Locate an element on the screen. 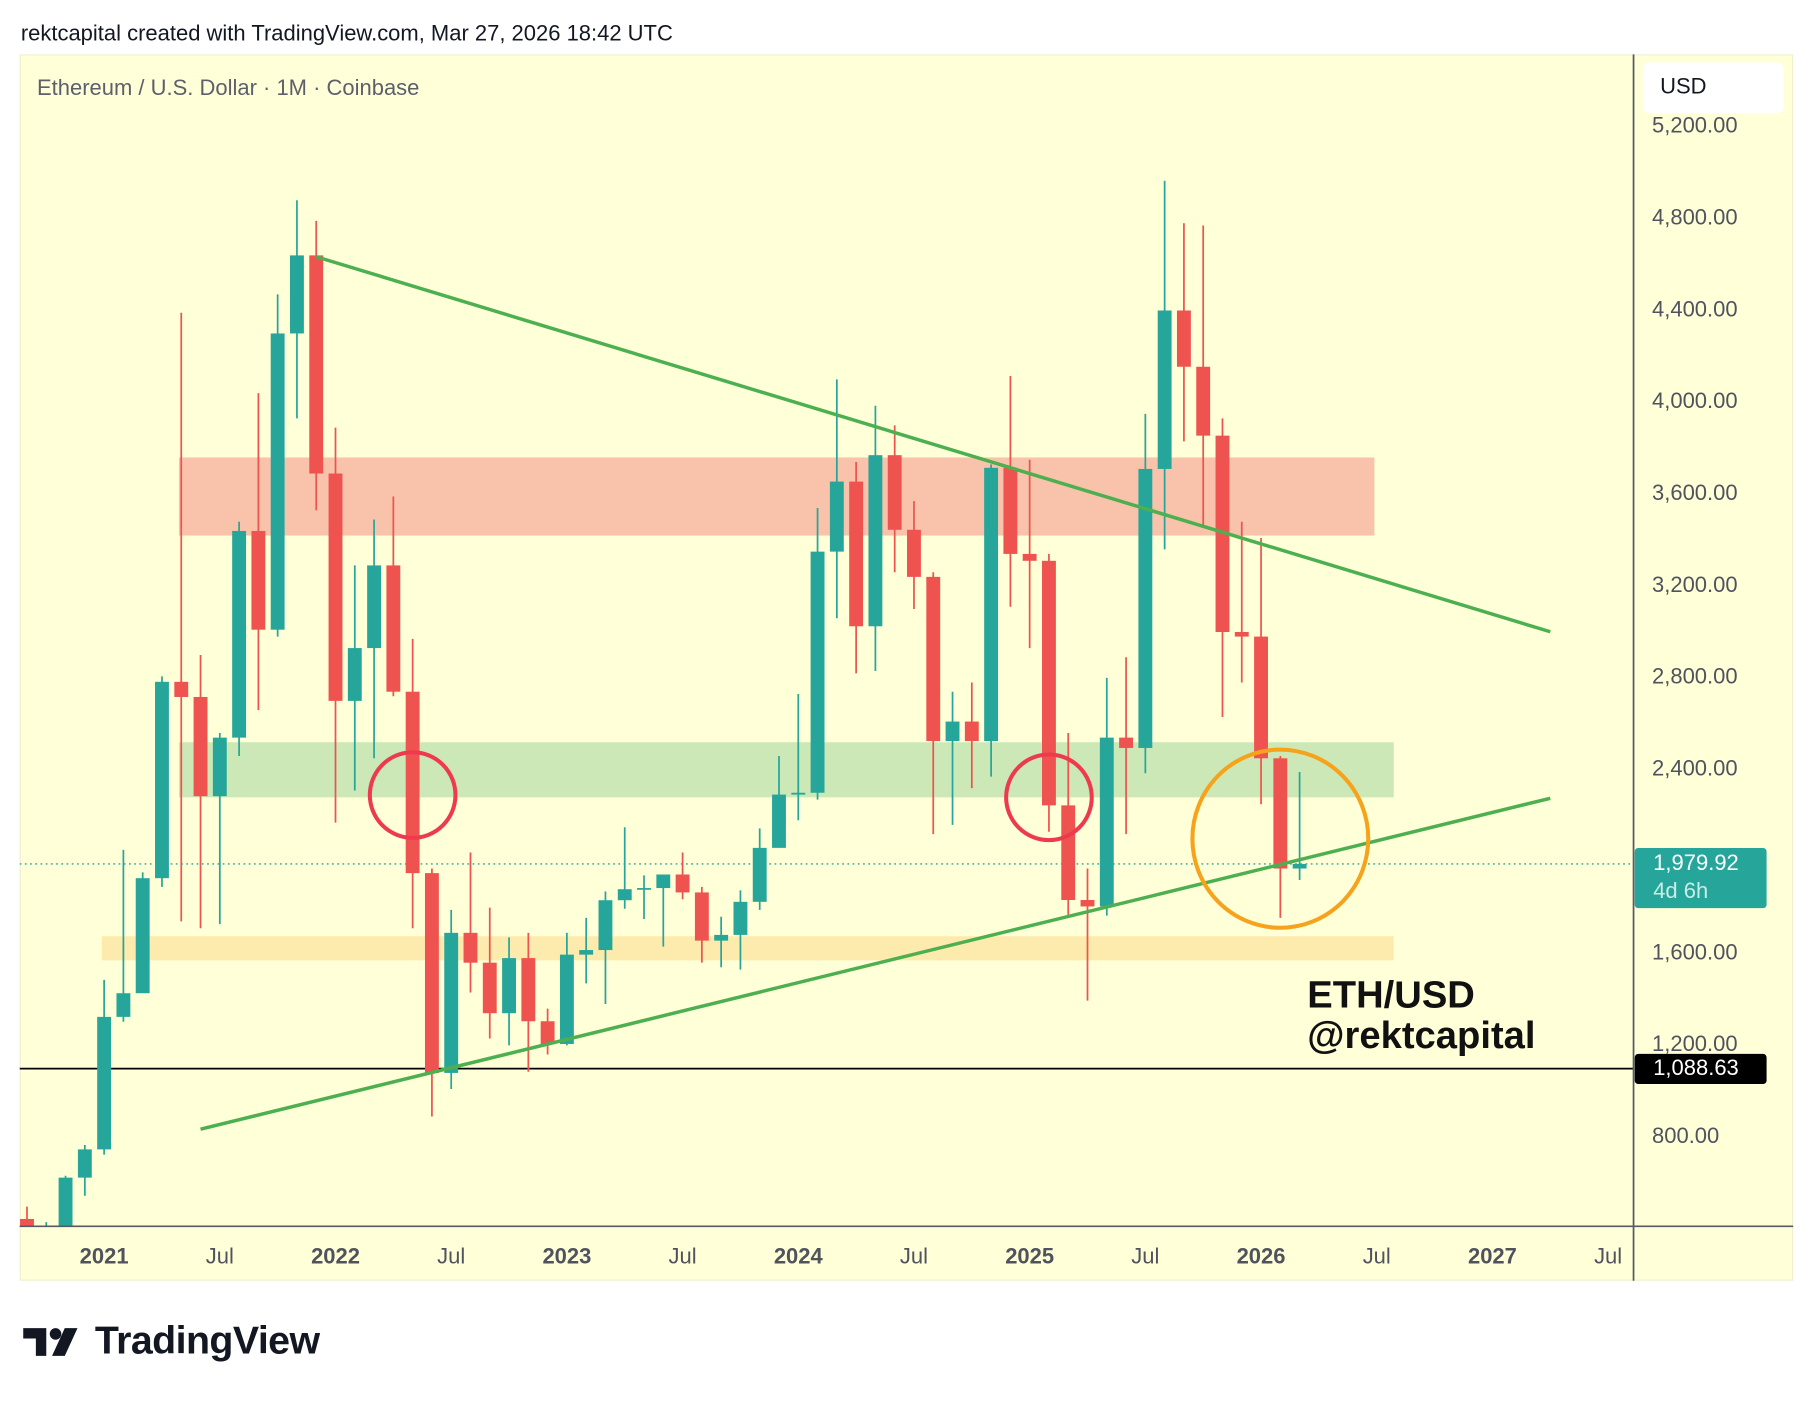 The image size is (1814, 1402). chart-annotation: ETH/USD @rektcapital is located at coordinates (1421, 1014).